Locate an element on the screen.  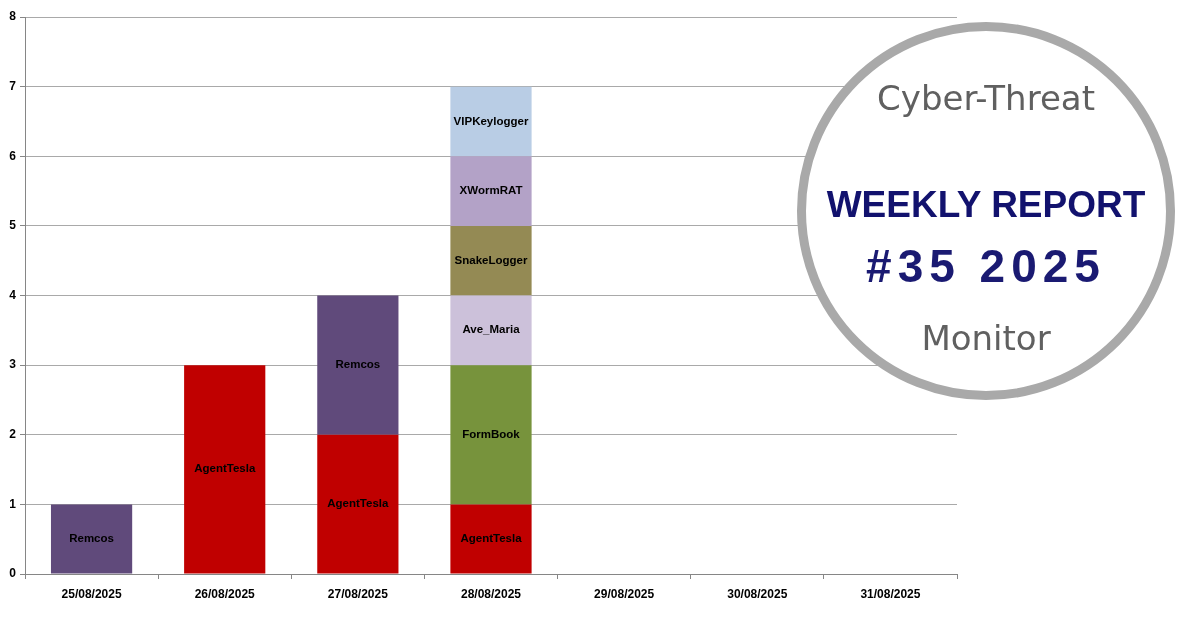
annotation: Cyber-Threat is located at coordinates (986, 98).